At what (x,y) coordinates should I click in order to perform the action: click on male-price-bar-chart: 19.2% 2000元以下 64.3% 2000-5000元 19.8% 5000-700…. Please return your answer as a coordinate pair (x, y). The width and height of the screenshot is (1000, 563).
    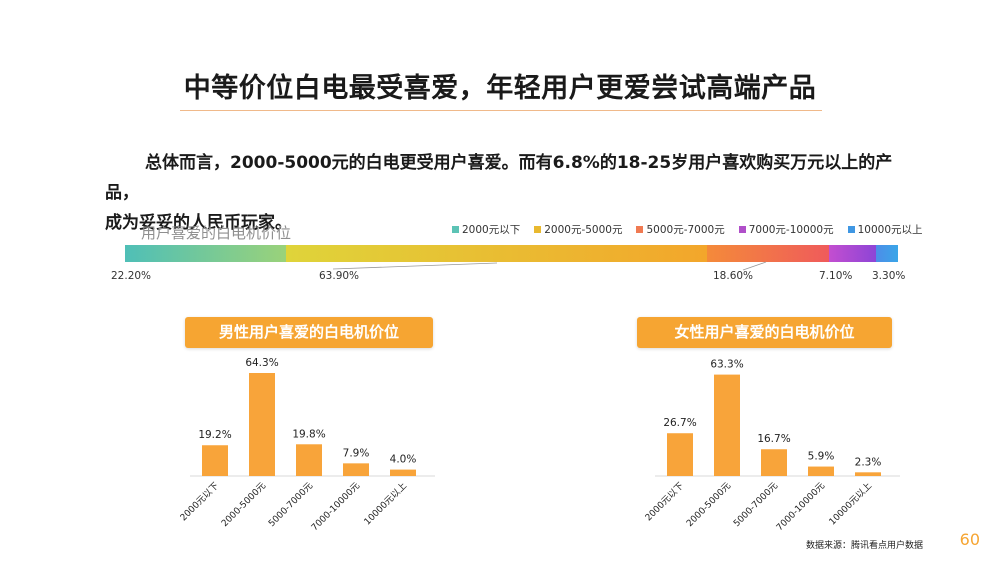
    Looking at the image, I should click on (307, 445).